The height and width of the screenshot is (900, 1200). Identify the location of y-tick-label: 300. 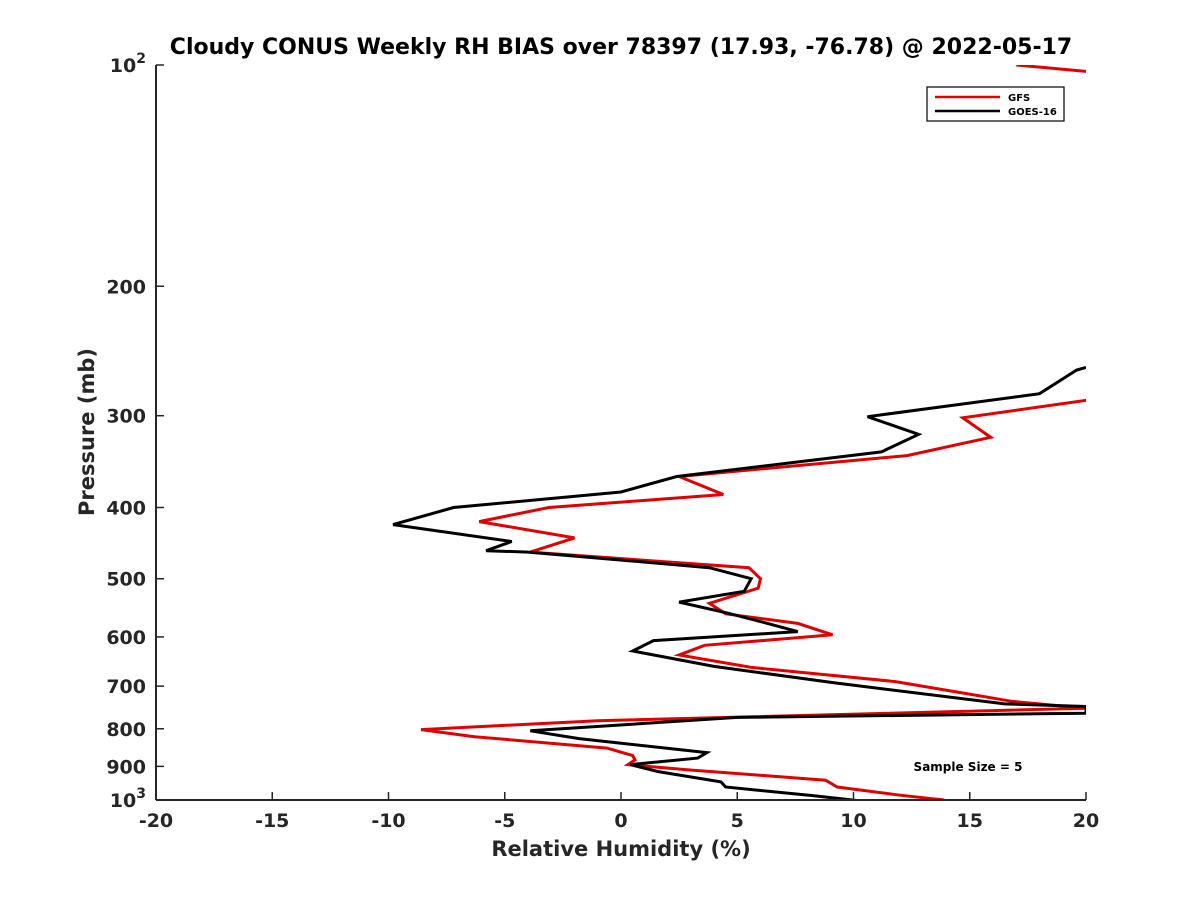
(126, 417).